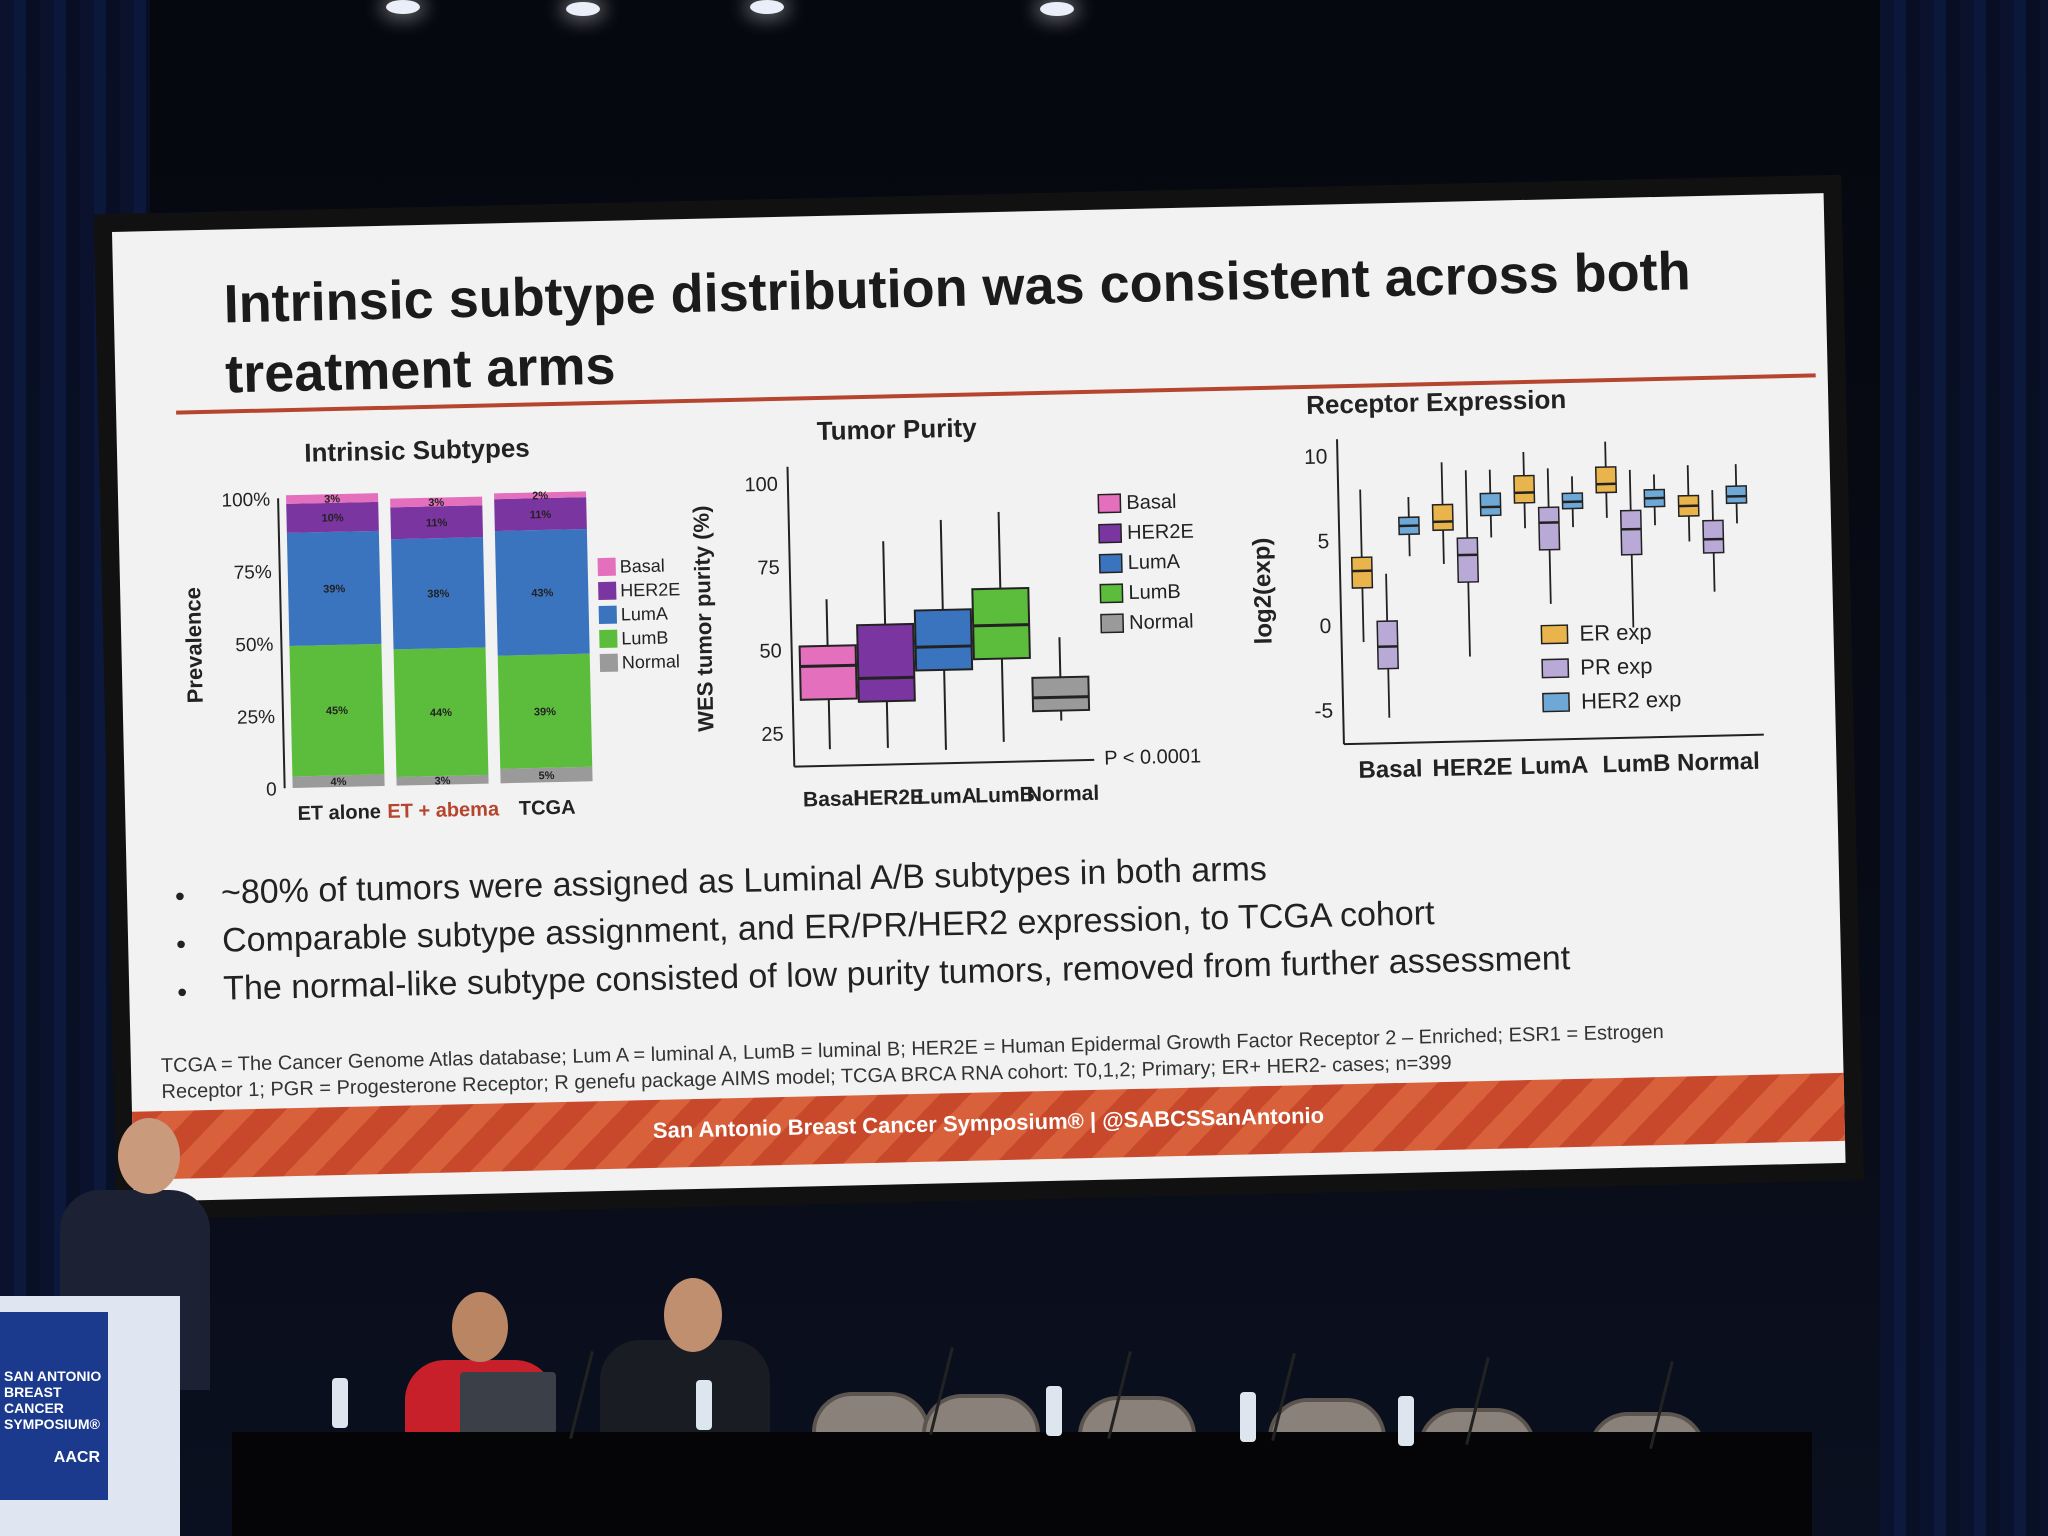 The image size is (2048, 1536). Describe the element at coordinates (1554, 766) in the screenshot. I see `x-tick-label: LumA` at that location.